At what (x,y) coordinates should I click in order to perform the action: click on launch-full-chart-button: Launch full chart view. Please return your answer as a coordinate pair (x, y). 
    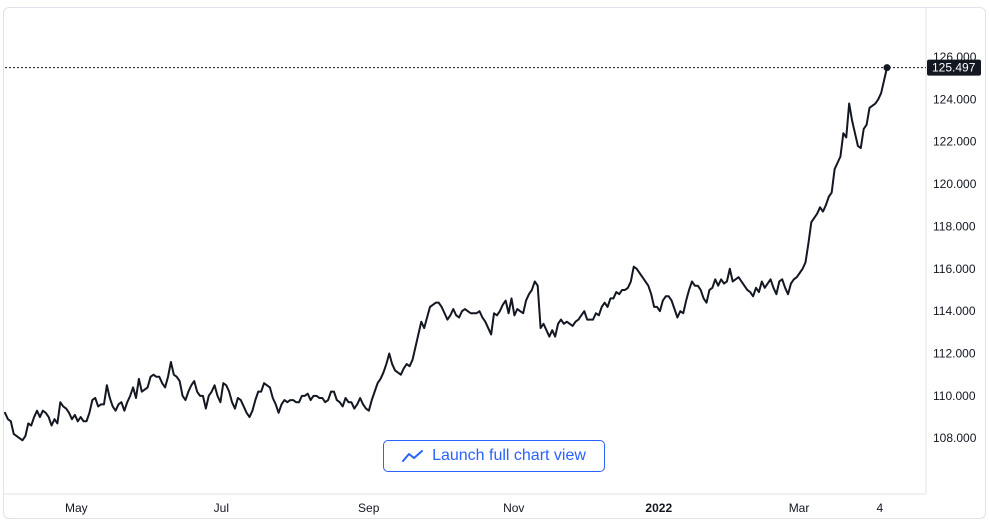
    Looking at the image, I should click on (494, 456).